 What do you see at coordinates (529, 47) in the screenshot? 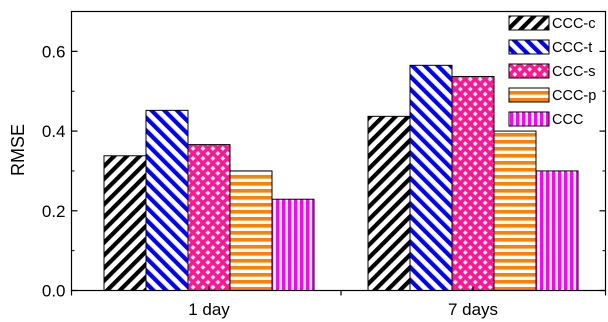
I see `legend-swatch-ccc-t` at bounding box center [529, 47].